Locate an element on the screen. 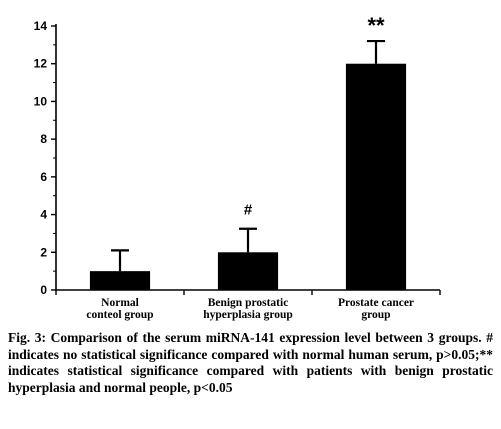 The width and height of the screenshot is (501, 429). y-tick-label: 2 is located at coordinates (43, 252).